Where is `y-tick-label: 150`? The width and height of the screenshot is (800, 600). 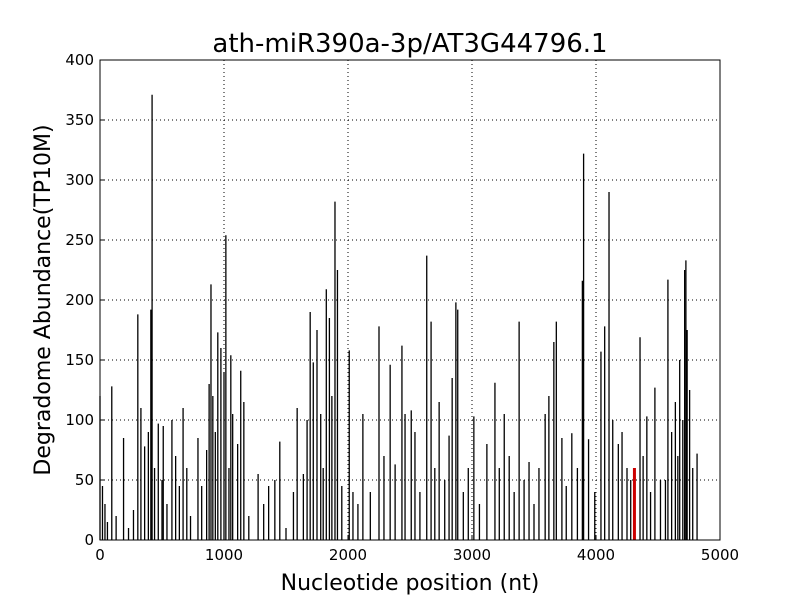 y-tick-label: 150 is located at coordinates (79, 360).